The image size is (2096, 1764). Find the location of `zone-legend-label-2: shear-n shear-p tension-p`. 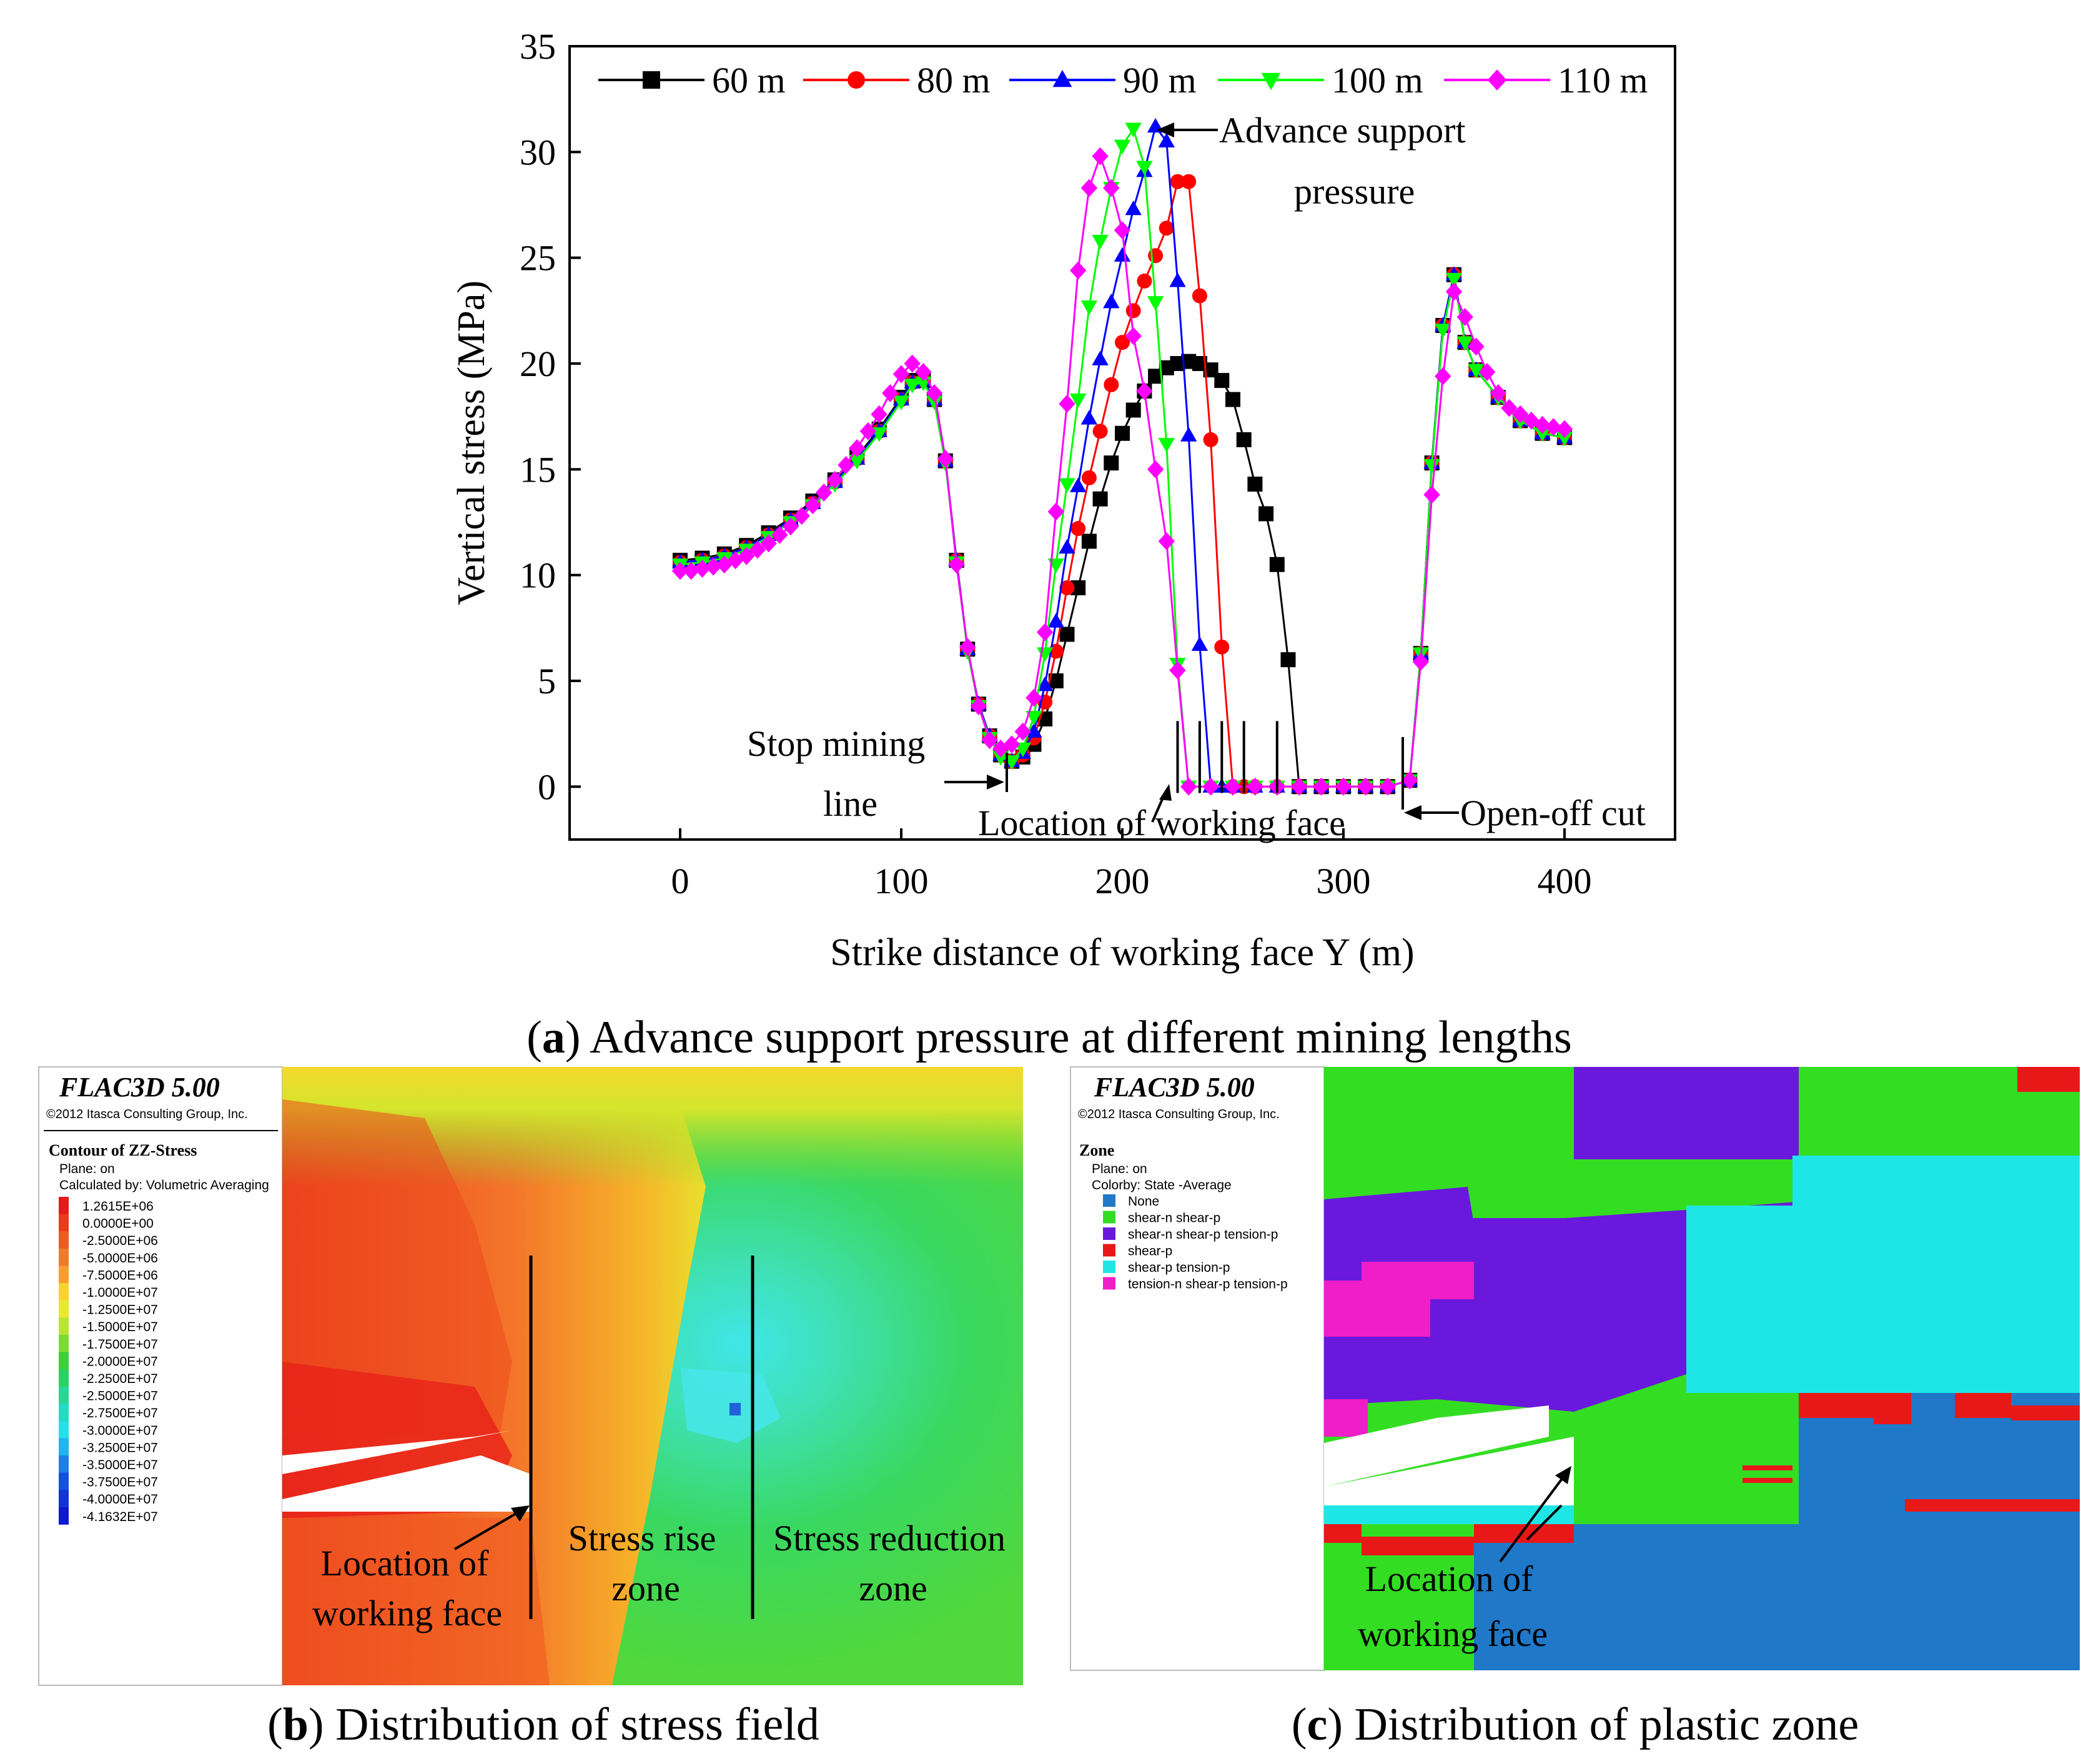

zone-legend-label-2: shear-n shear-p tension-p is located at coordinates (1203, 1234).